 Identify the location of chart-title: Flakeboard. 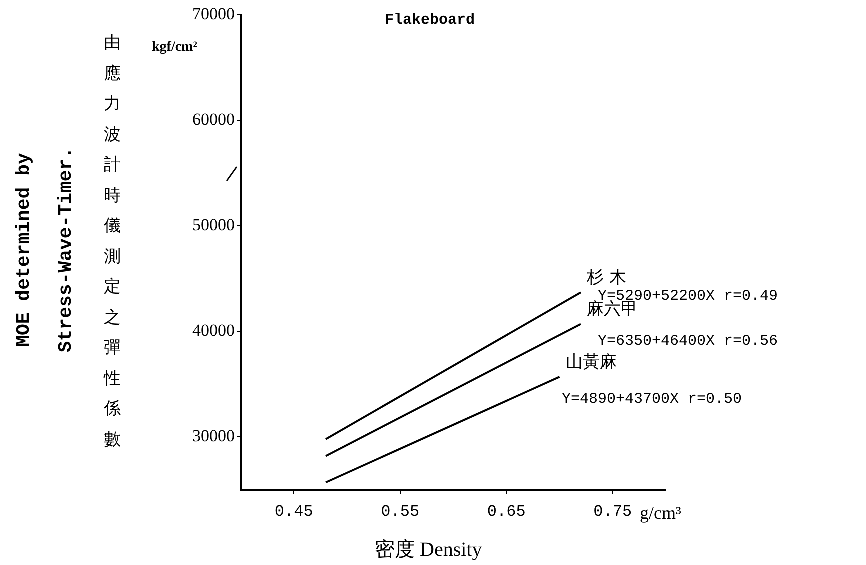
(430, 20).